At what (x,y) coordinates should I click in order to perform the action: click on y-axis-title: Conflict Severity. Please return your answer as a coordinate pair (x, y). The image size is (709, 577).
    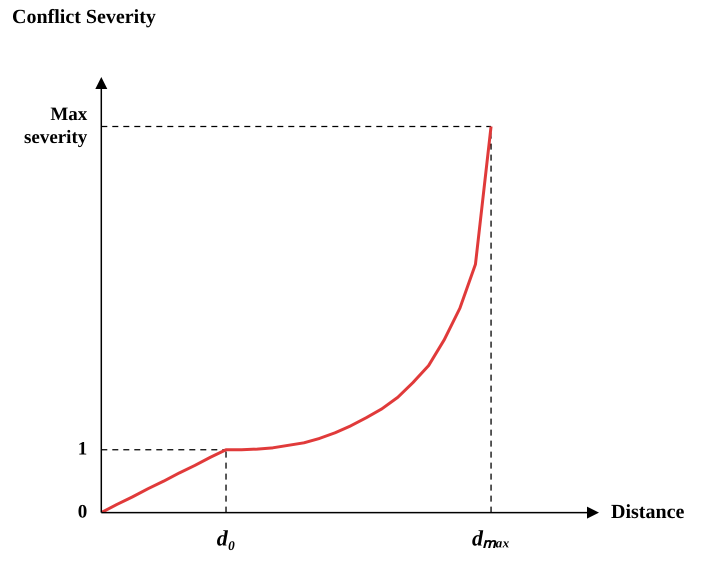
    Looking at the image, I should click on (84, 17).